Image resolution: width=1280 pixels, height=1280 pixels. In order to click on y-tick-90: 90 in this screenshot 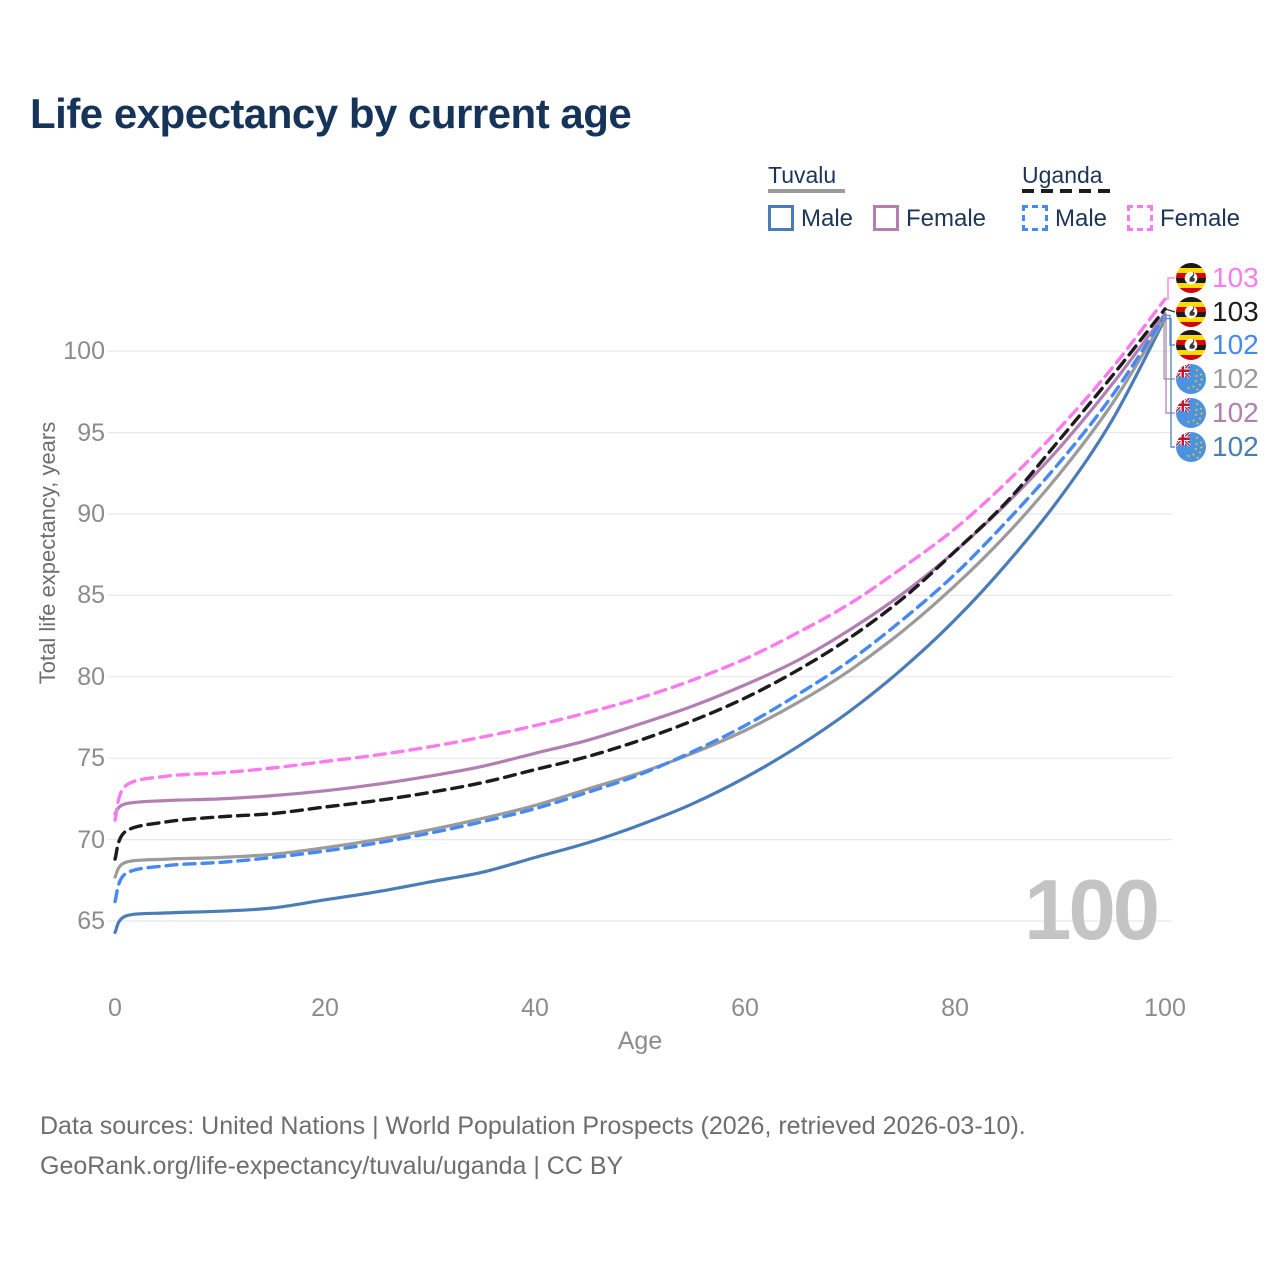, I will do `click(91, 514)`.